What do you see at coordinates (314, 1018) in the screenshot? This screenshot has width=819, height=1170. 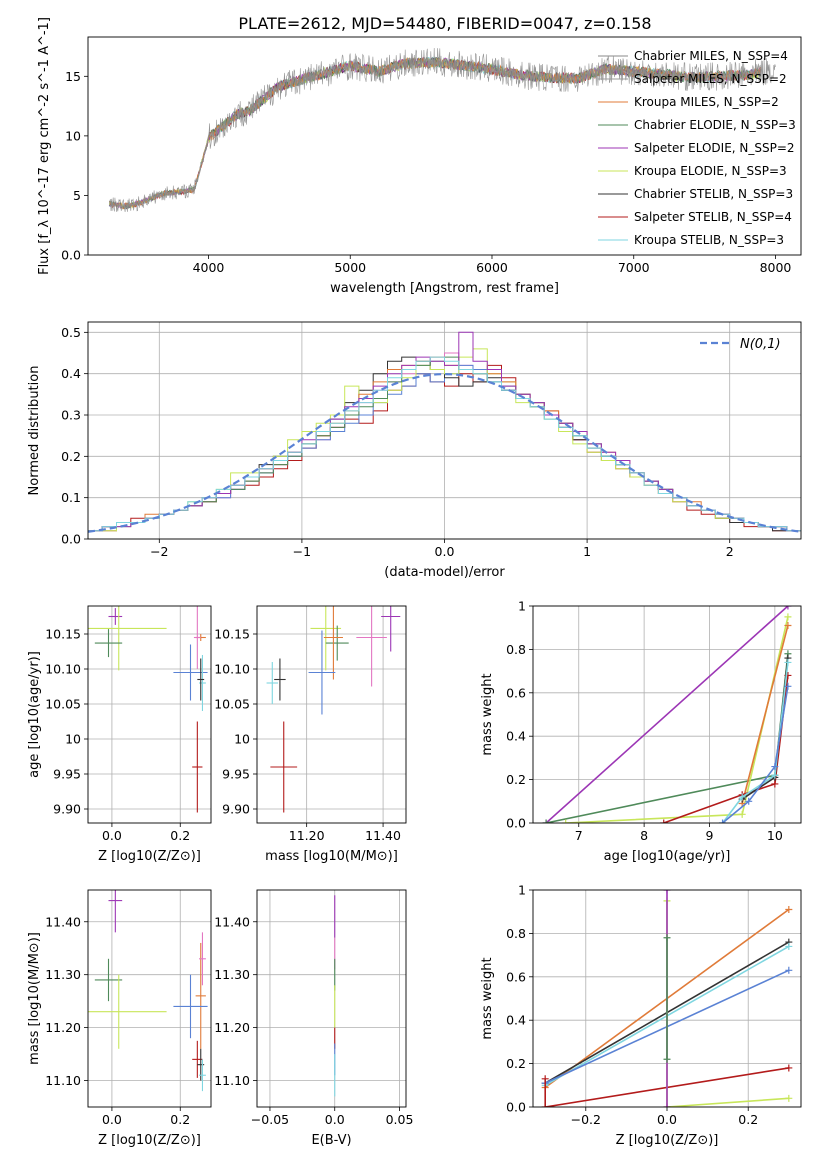 I see `mass-vs-ebv-panel: −0.05 0.0 0.05 11.10 11.20 11.30 11.40 E(B-V)` at bounding box center [314, 1018].